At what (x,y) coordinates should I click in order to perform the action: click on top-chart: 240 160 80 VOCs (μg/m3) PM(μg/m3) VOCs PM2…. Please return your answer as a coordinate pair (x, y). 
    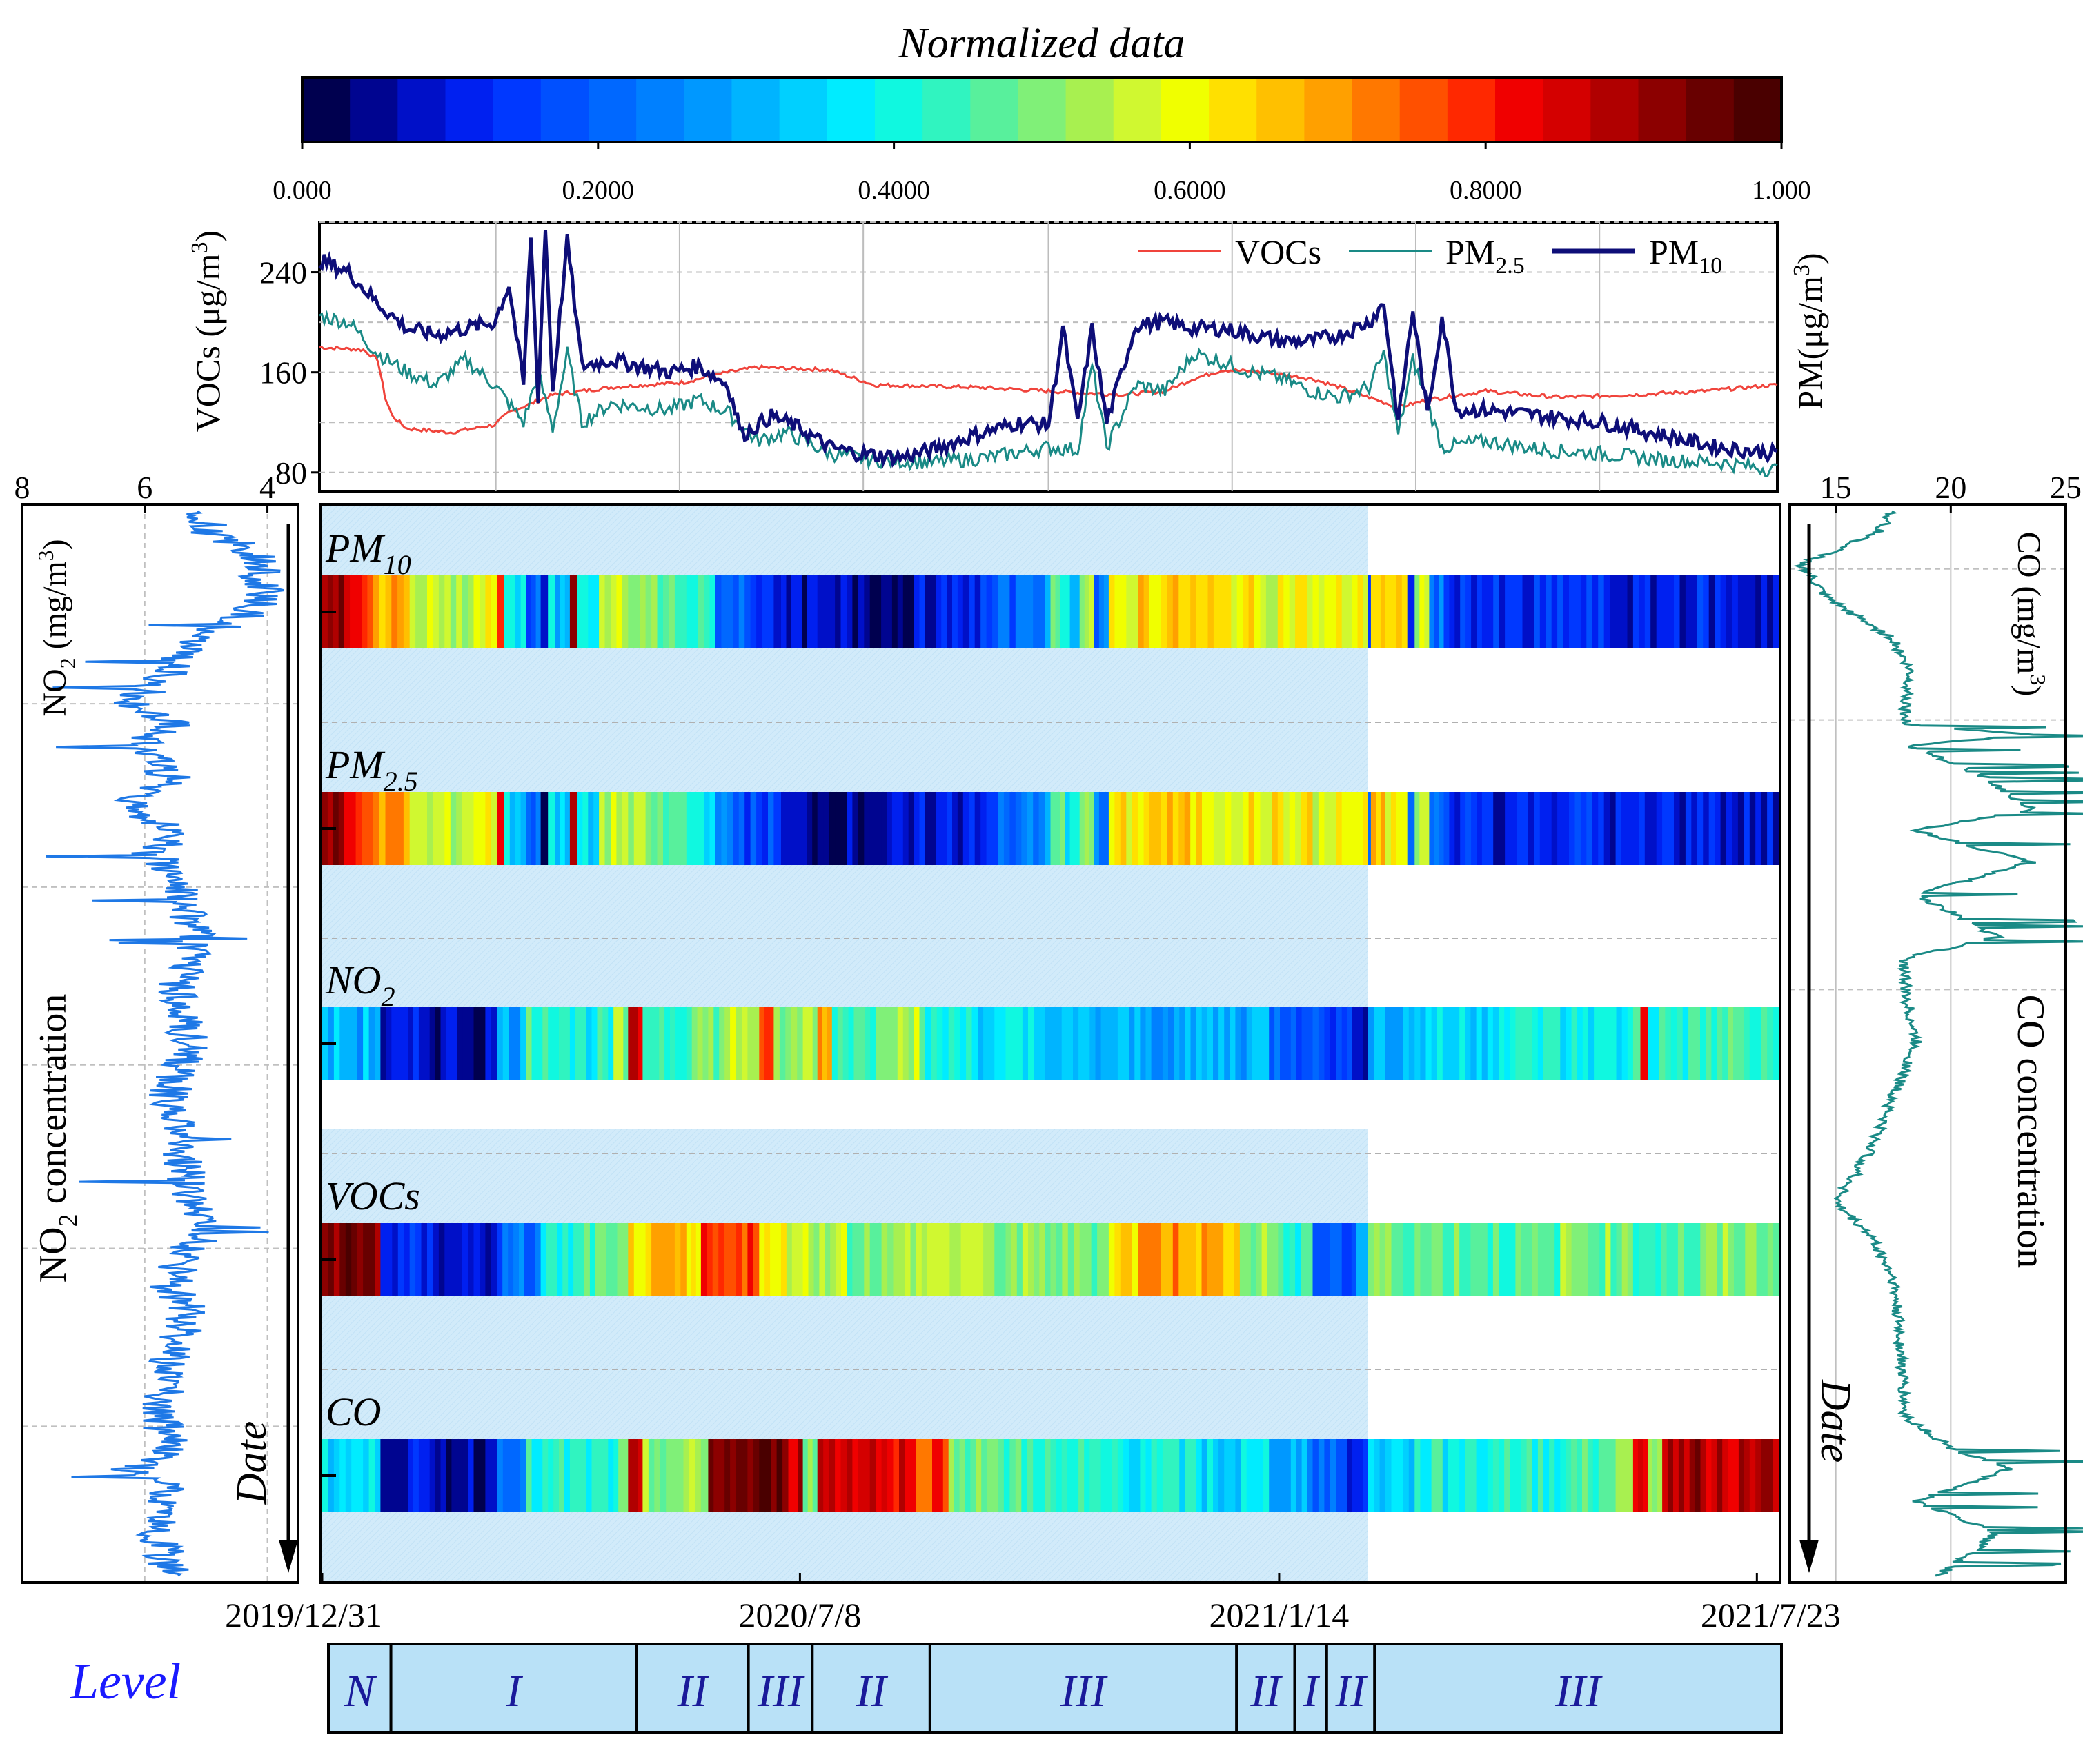
    Looking at the image, I should click on (1008, 357).